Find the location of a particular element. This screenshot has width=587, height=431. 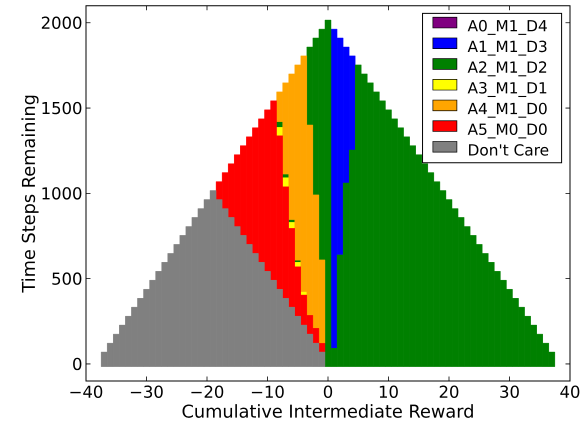

legend-label: A4_M1_D0 is located at coordinates (507, 110).